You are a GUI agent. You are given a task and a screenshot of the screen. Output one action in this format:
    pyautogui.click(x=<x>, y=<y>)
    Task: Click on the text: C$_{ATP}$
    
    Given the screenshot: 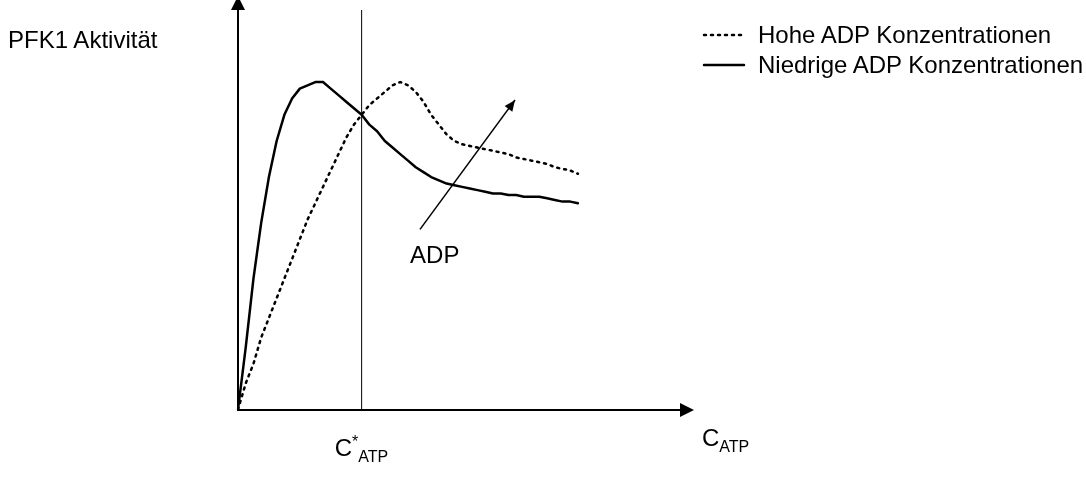 What is the action you would take?
    pyautogui.click(x=726, y=439)
    